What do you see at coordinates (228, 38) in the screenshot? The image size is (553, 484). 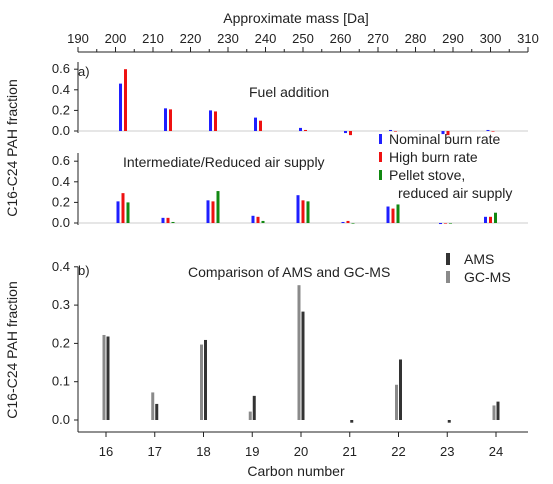 I see `top-axis-tick-label: 230` at bounding box center [228, 38].